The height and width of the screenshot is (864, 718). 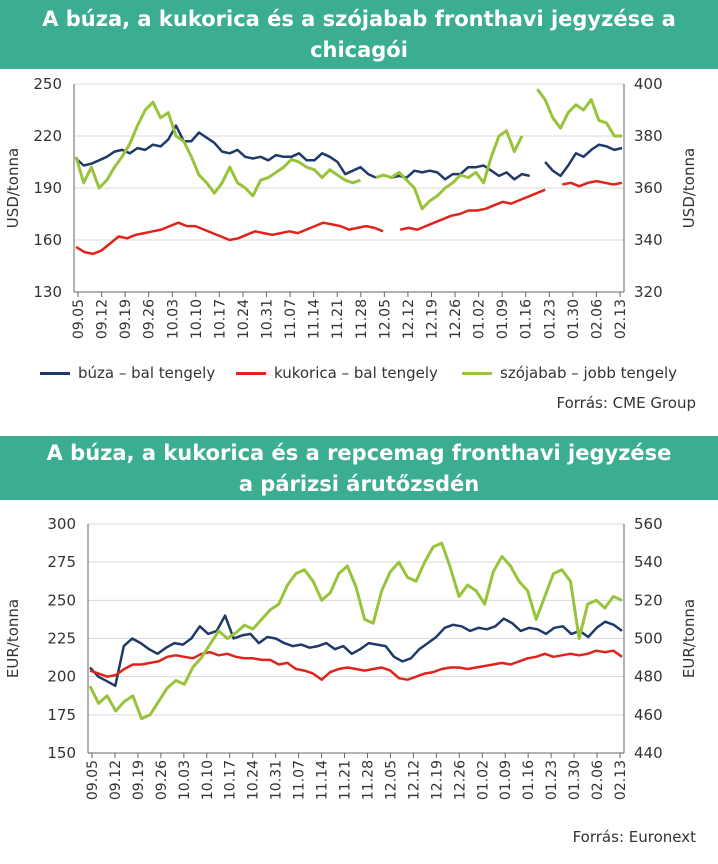 I want to click on y2-tick-label: 340, so click(x=648, y=240).